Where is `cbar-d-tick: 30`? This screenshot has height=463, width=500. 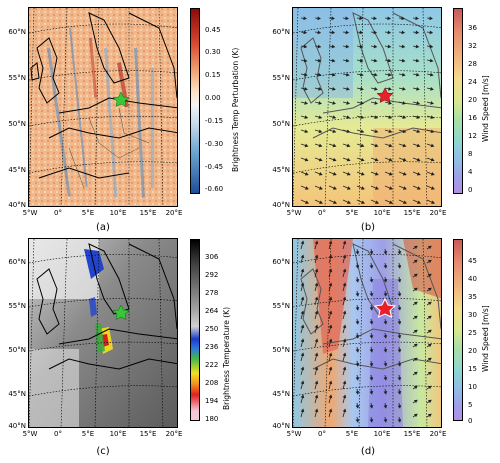
cbar-d-tick: 30 is located at coordinates (472, 315).